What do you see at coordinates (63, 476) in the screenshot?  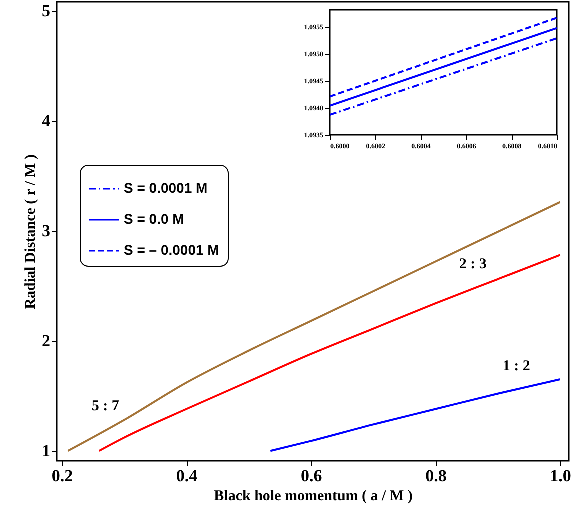 I see `x-tick-label: 0.2` at bounding box center [63, 476].